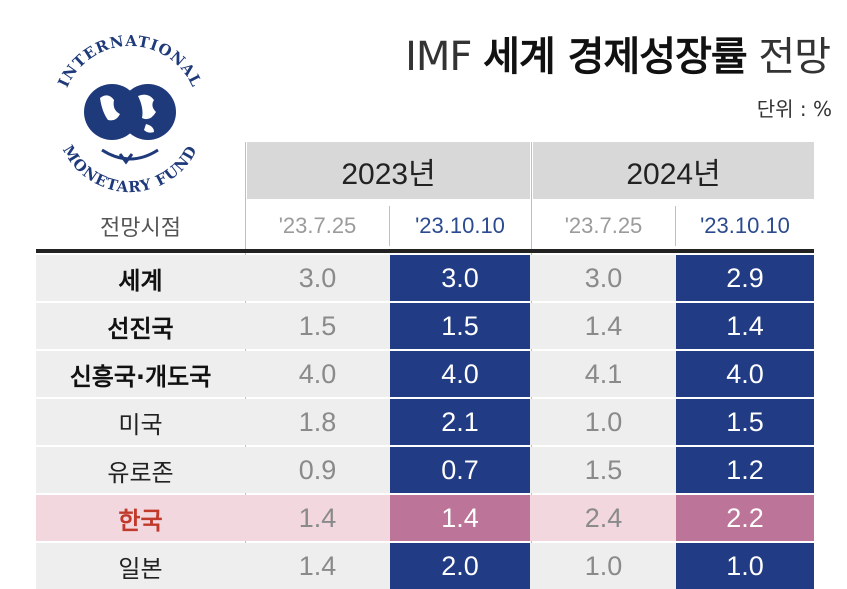 This screenshot has width=847, height=589. I want to click on table-cell: 2.1, so click(460, 422).